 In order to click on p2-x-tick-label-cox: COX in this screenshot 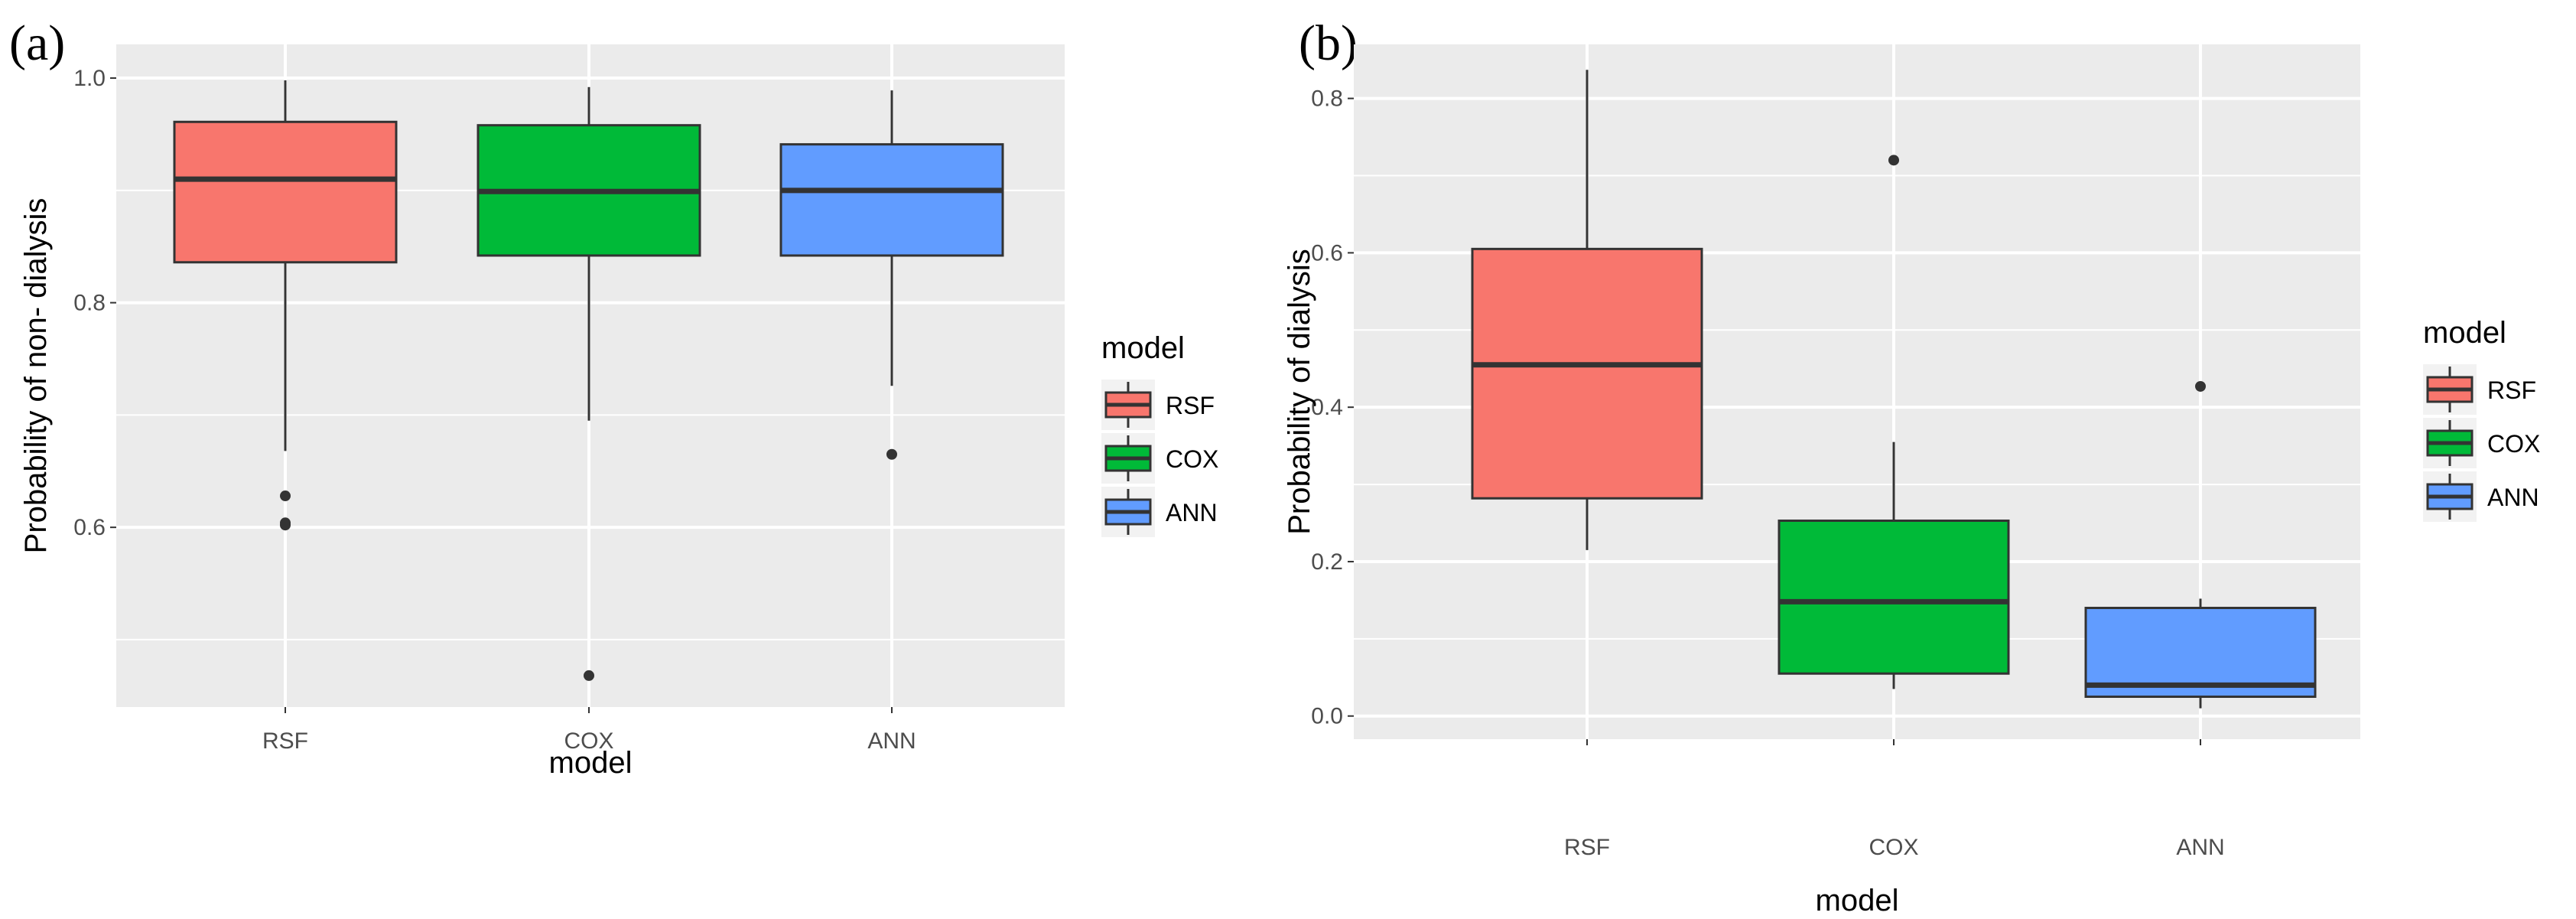, I will do `click(1893, 847)`.